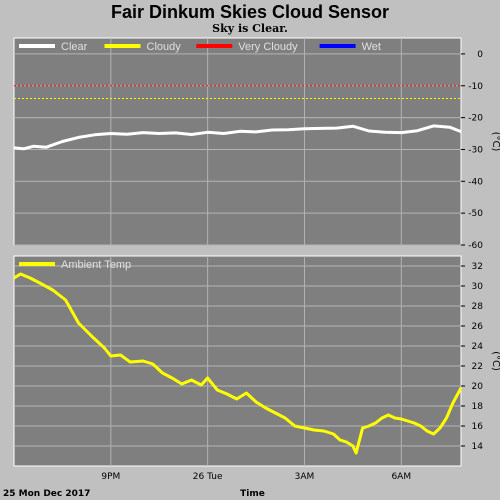  What do you see at coordinates (478, 447) in the screenshot?
I see `y-tick-label: 14` at bounding box center [478, 447].